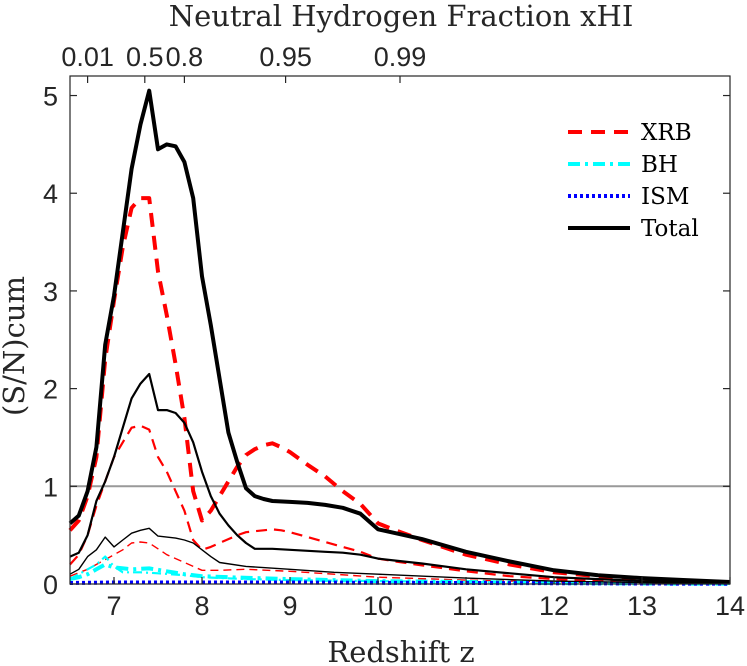 The image size is (747, 666). I want to click on top-tick-label: 0.8, so click(185, 57).